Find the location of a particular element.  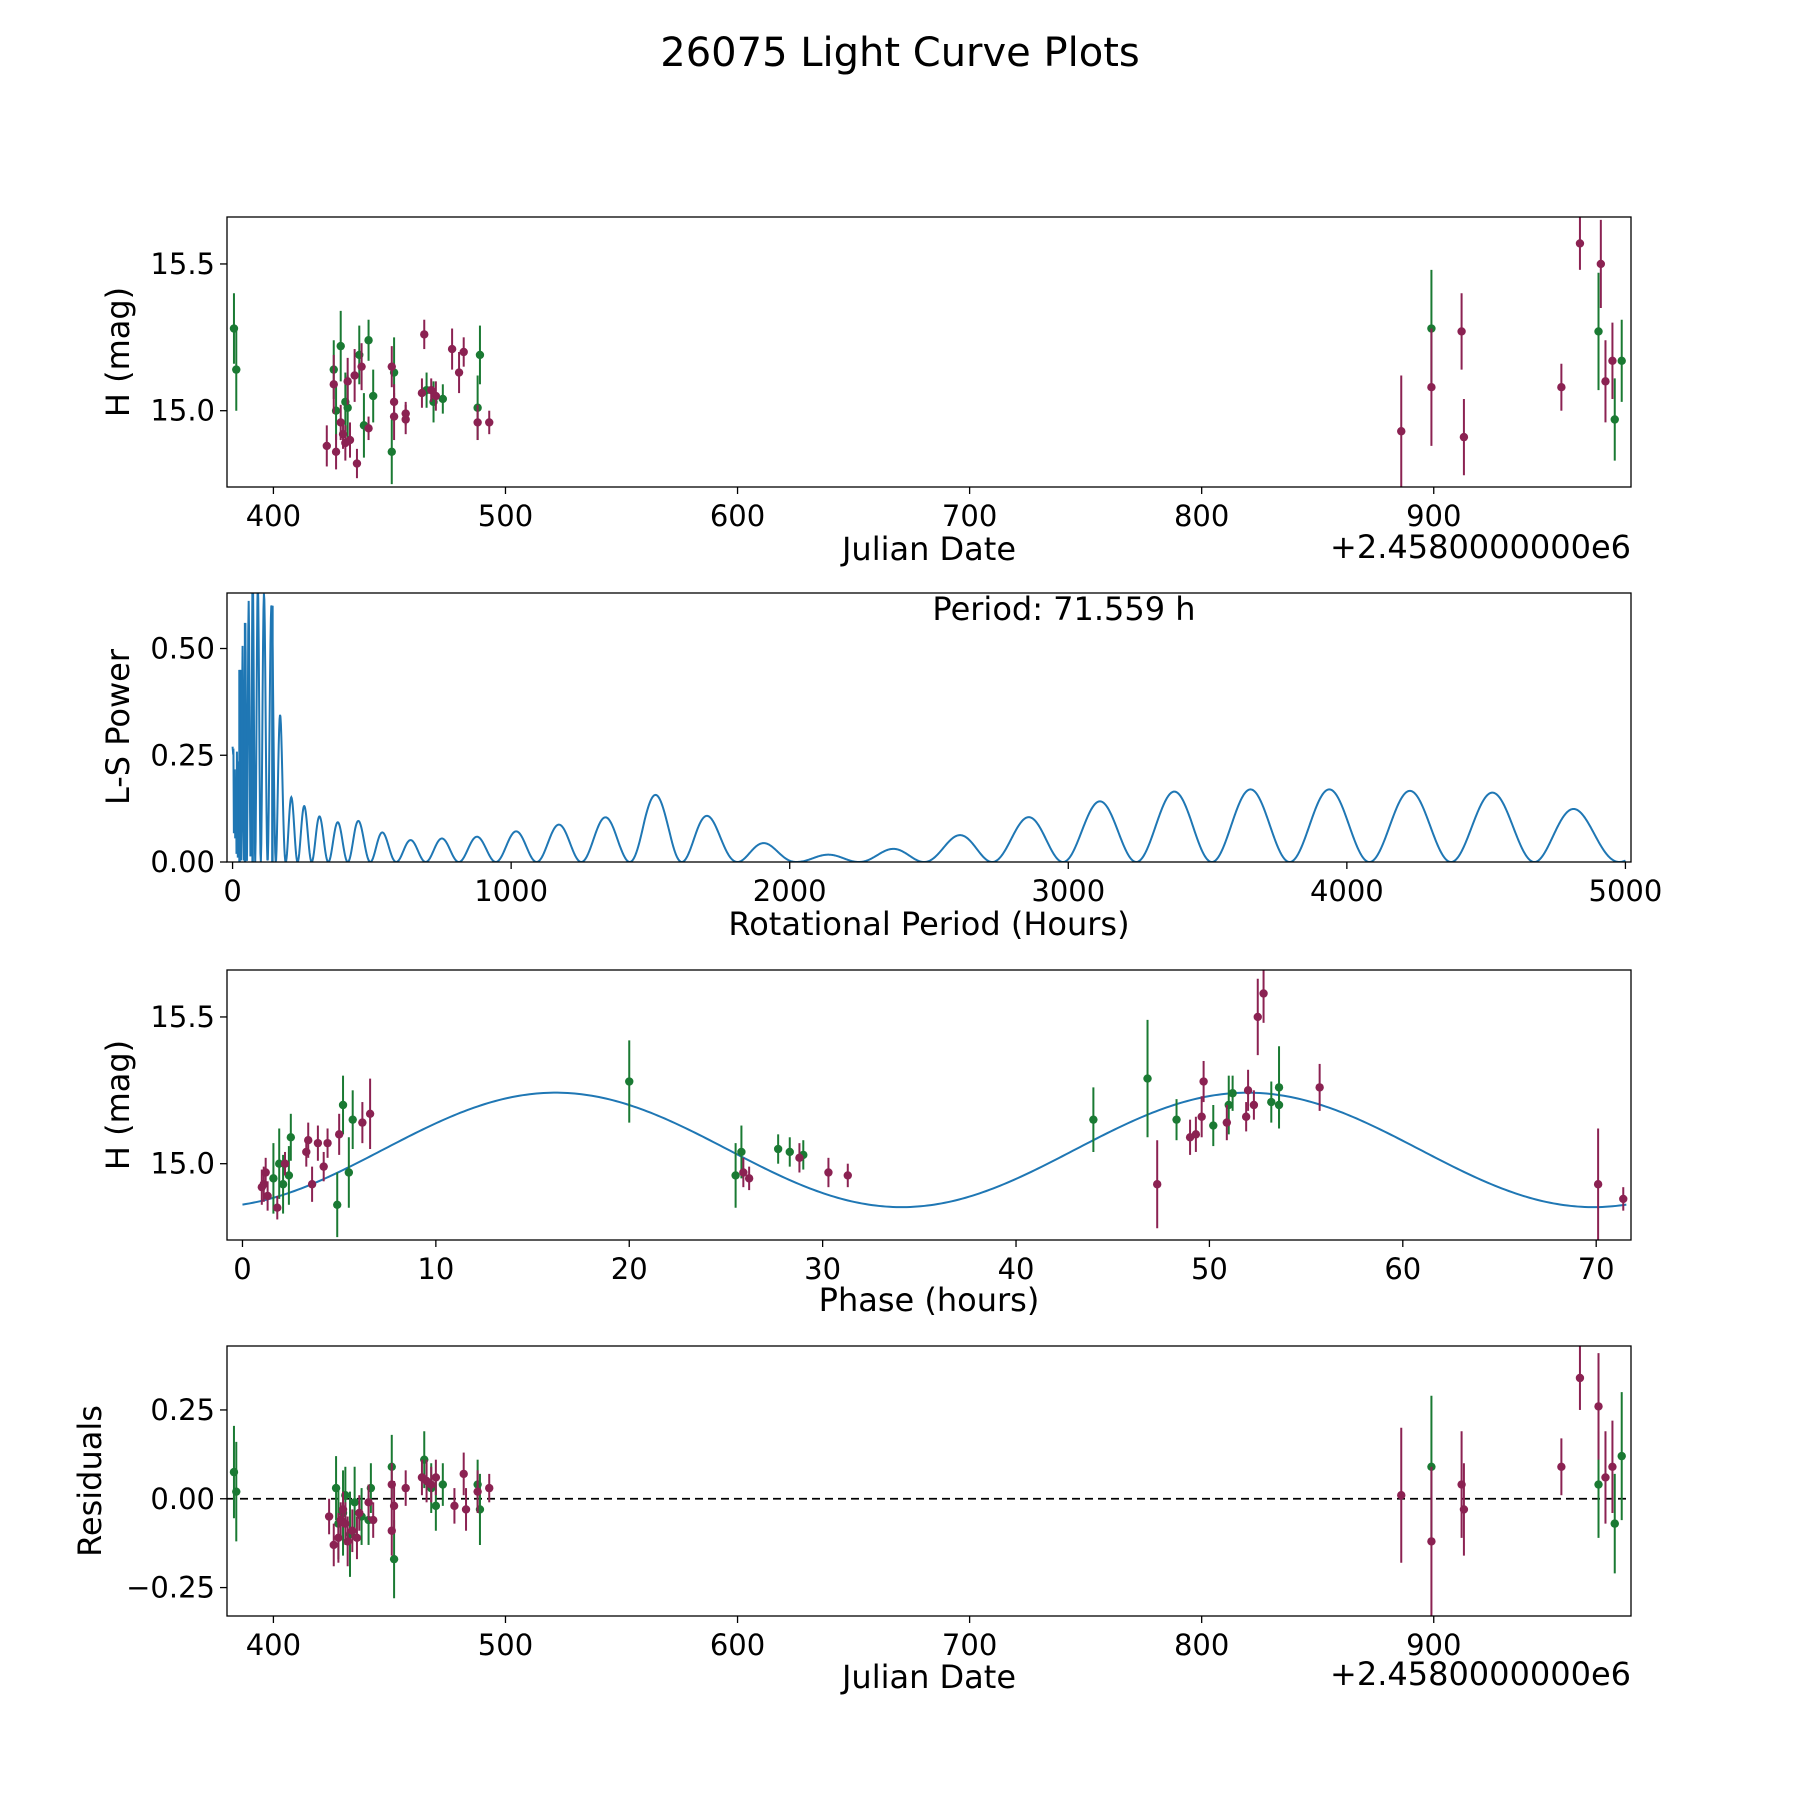

residuals-frame is located at coordinates (929, 1481).